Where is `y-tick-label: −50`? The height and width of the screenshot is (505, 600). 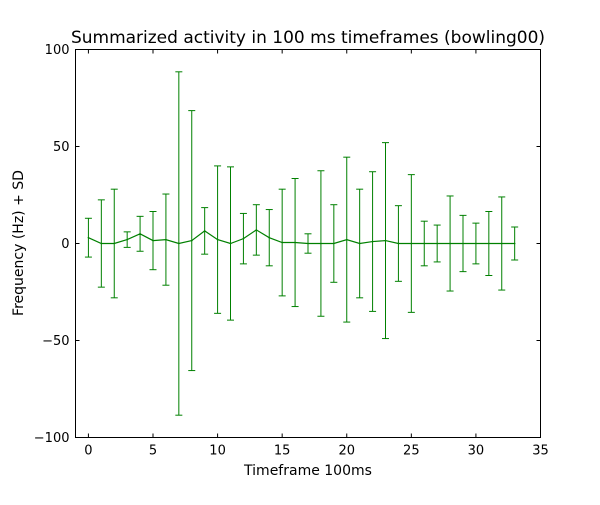 y-tick-label: −50 is located at coordinates (55, 341).